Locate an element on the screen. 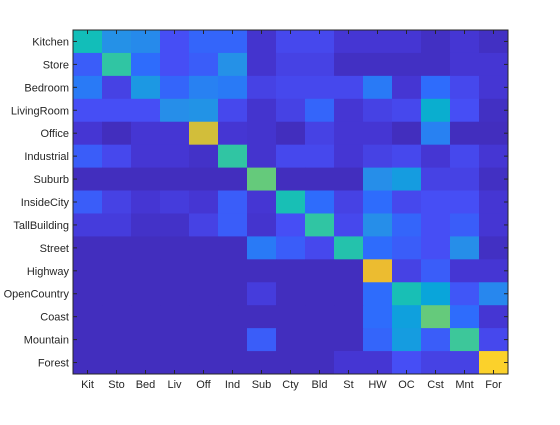 This screenshot has width=560, height=425. heatmap-cell-r6-c5 is located at coordinates (233, 179).